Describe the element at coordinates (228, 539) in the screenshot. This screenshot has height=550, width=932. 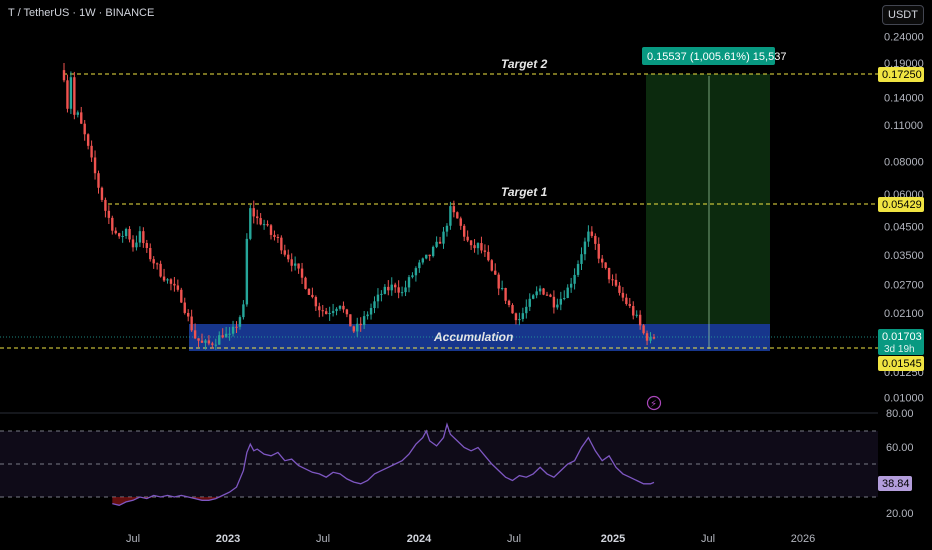
I see `time-tick-label: 2023` at that location.